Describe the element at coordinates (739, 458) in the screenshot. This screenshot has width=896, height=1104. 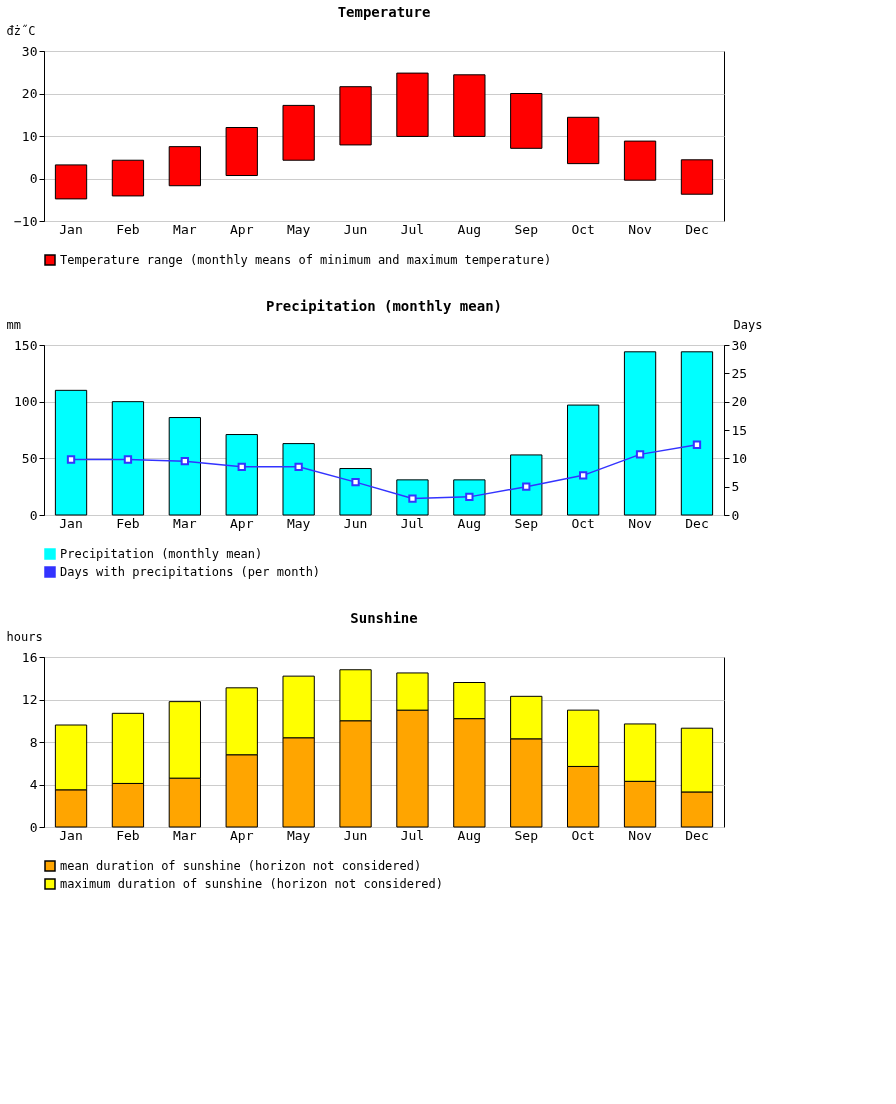
I see `y2-tick-label: 10` at that location.